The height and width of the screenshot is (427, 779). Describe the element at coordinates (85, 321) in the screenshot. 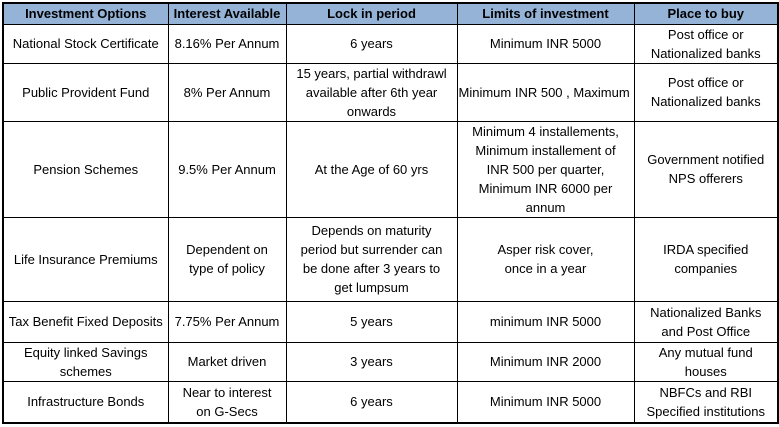

I see `cell-investment-option: Tax Benefit Fixed Deposits` at that location.